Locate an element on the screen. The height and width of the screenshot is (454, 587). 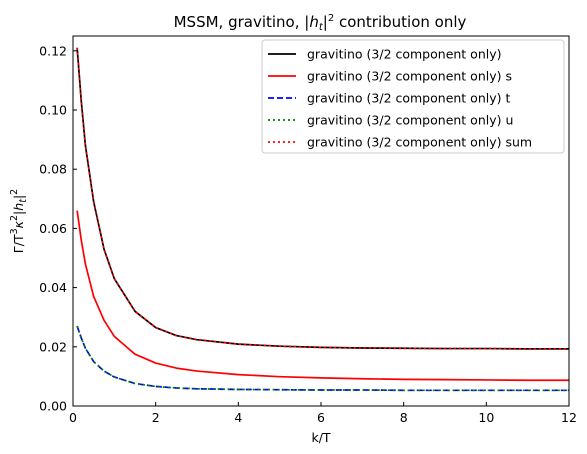
x-axis-label: k/T is located at coordinates (320, 437).